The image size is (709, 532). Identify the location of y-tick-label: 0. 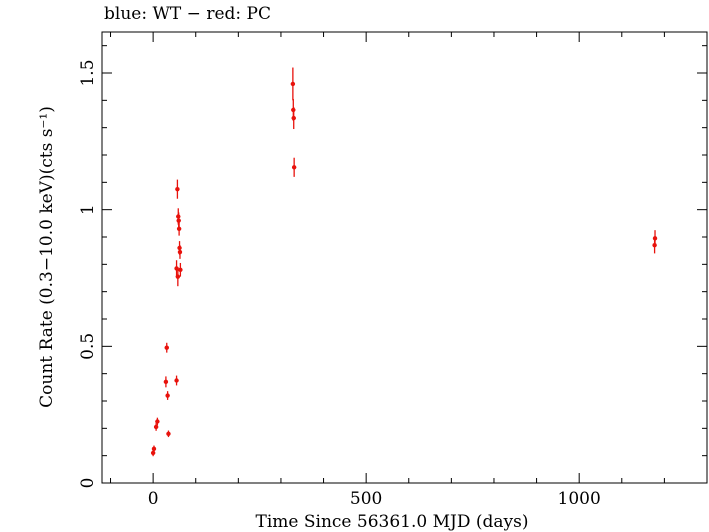
(88, 483).